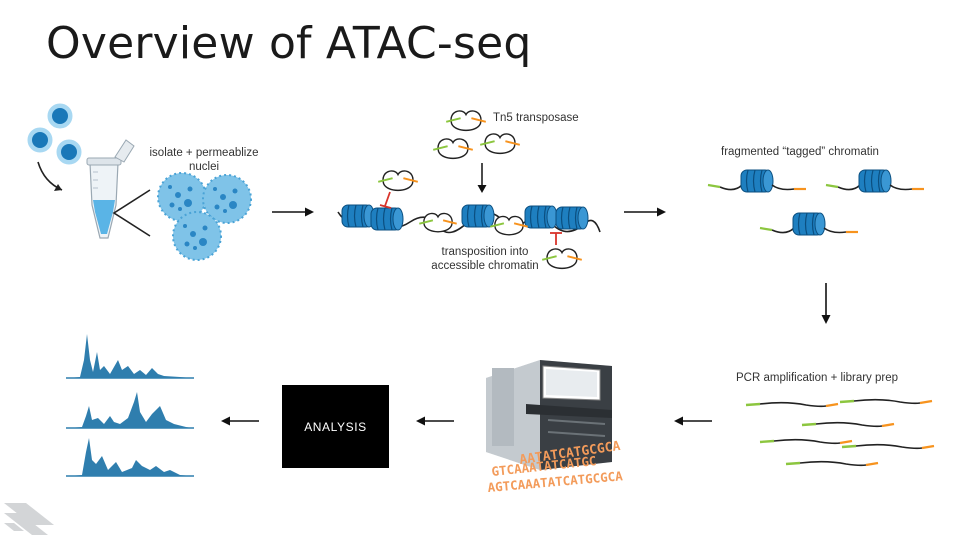 The width and height of the screenshot is (960, 540). I want to click on arrowhead-icon, so click(58, 187).